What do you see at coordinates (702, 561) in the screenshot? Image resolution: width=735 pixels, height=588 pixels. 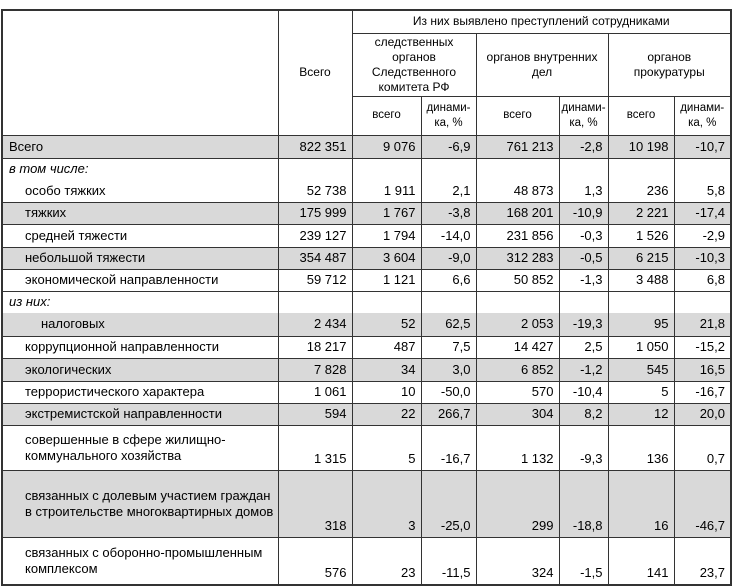 I see `value-cell: 23,7` at bounding box center [702, 561].